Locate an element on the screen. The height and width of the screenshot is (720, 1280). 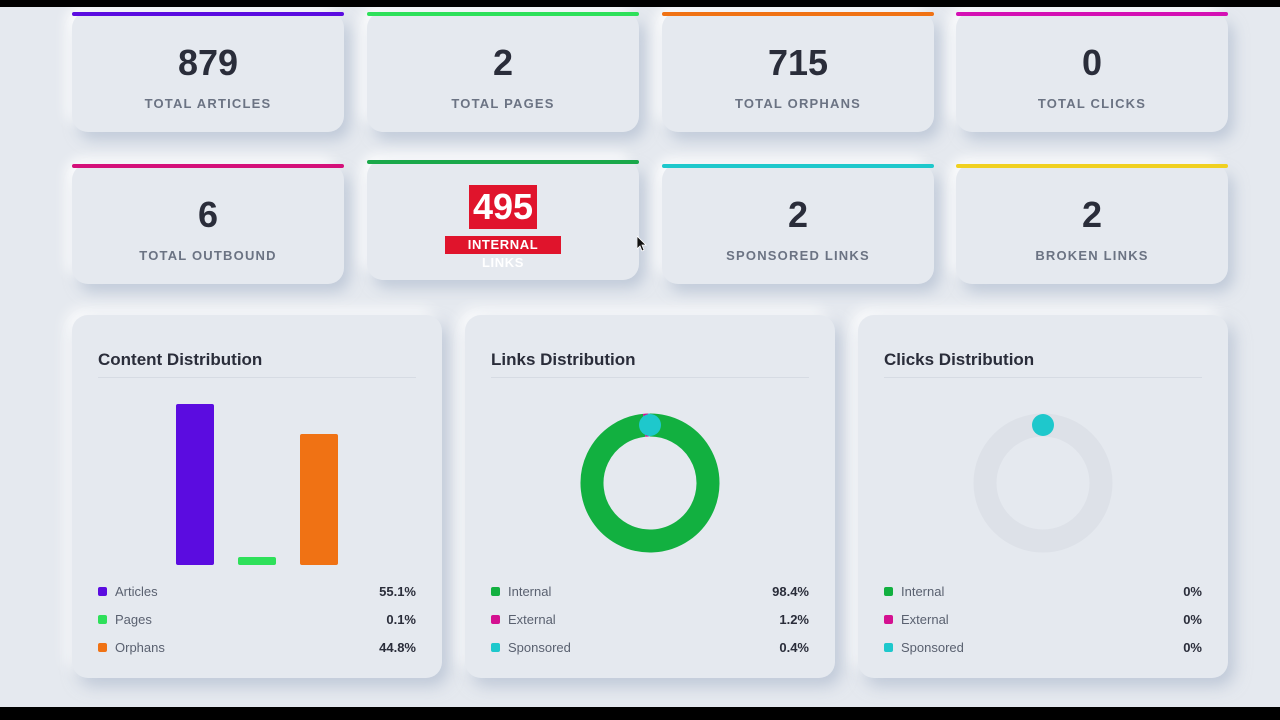
donut-slice-internal is located at coordinates (650, 483).